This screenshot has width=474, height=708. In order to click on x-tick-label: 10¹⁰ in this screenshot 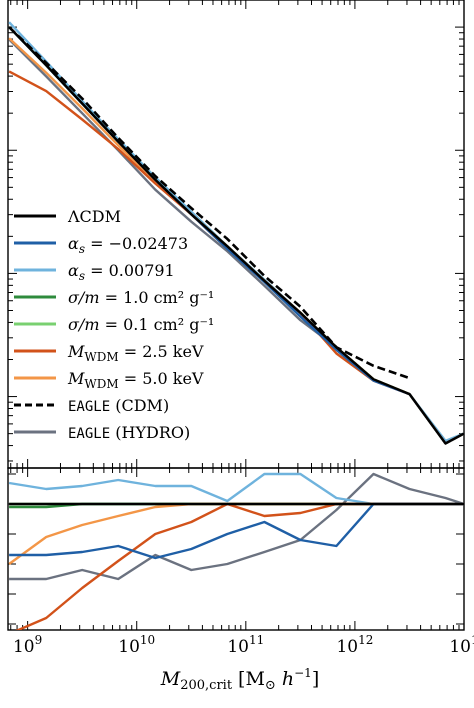, I will do `click(136, 645)`.